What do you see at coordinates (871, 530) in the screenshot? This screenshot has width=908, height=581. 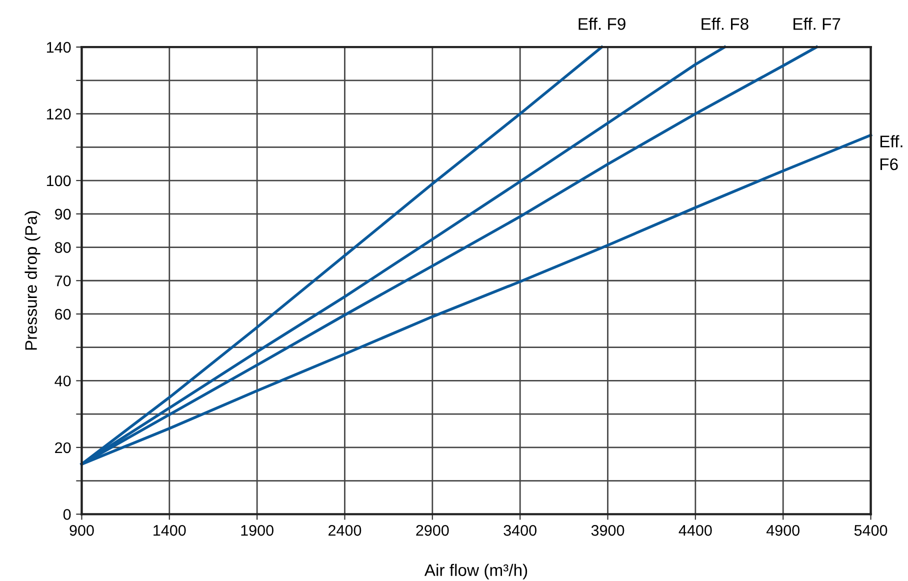 I see `x-tick-label: 5400` at bounding box center [871, 530].